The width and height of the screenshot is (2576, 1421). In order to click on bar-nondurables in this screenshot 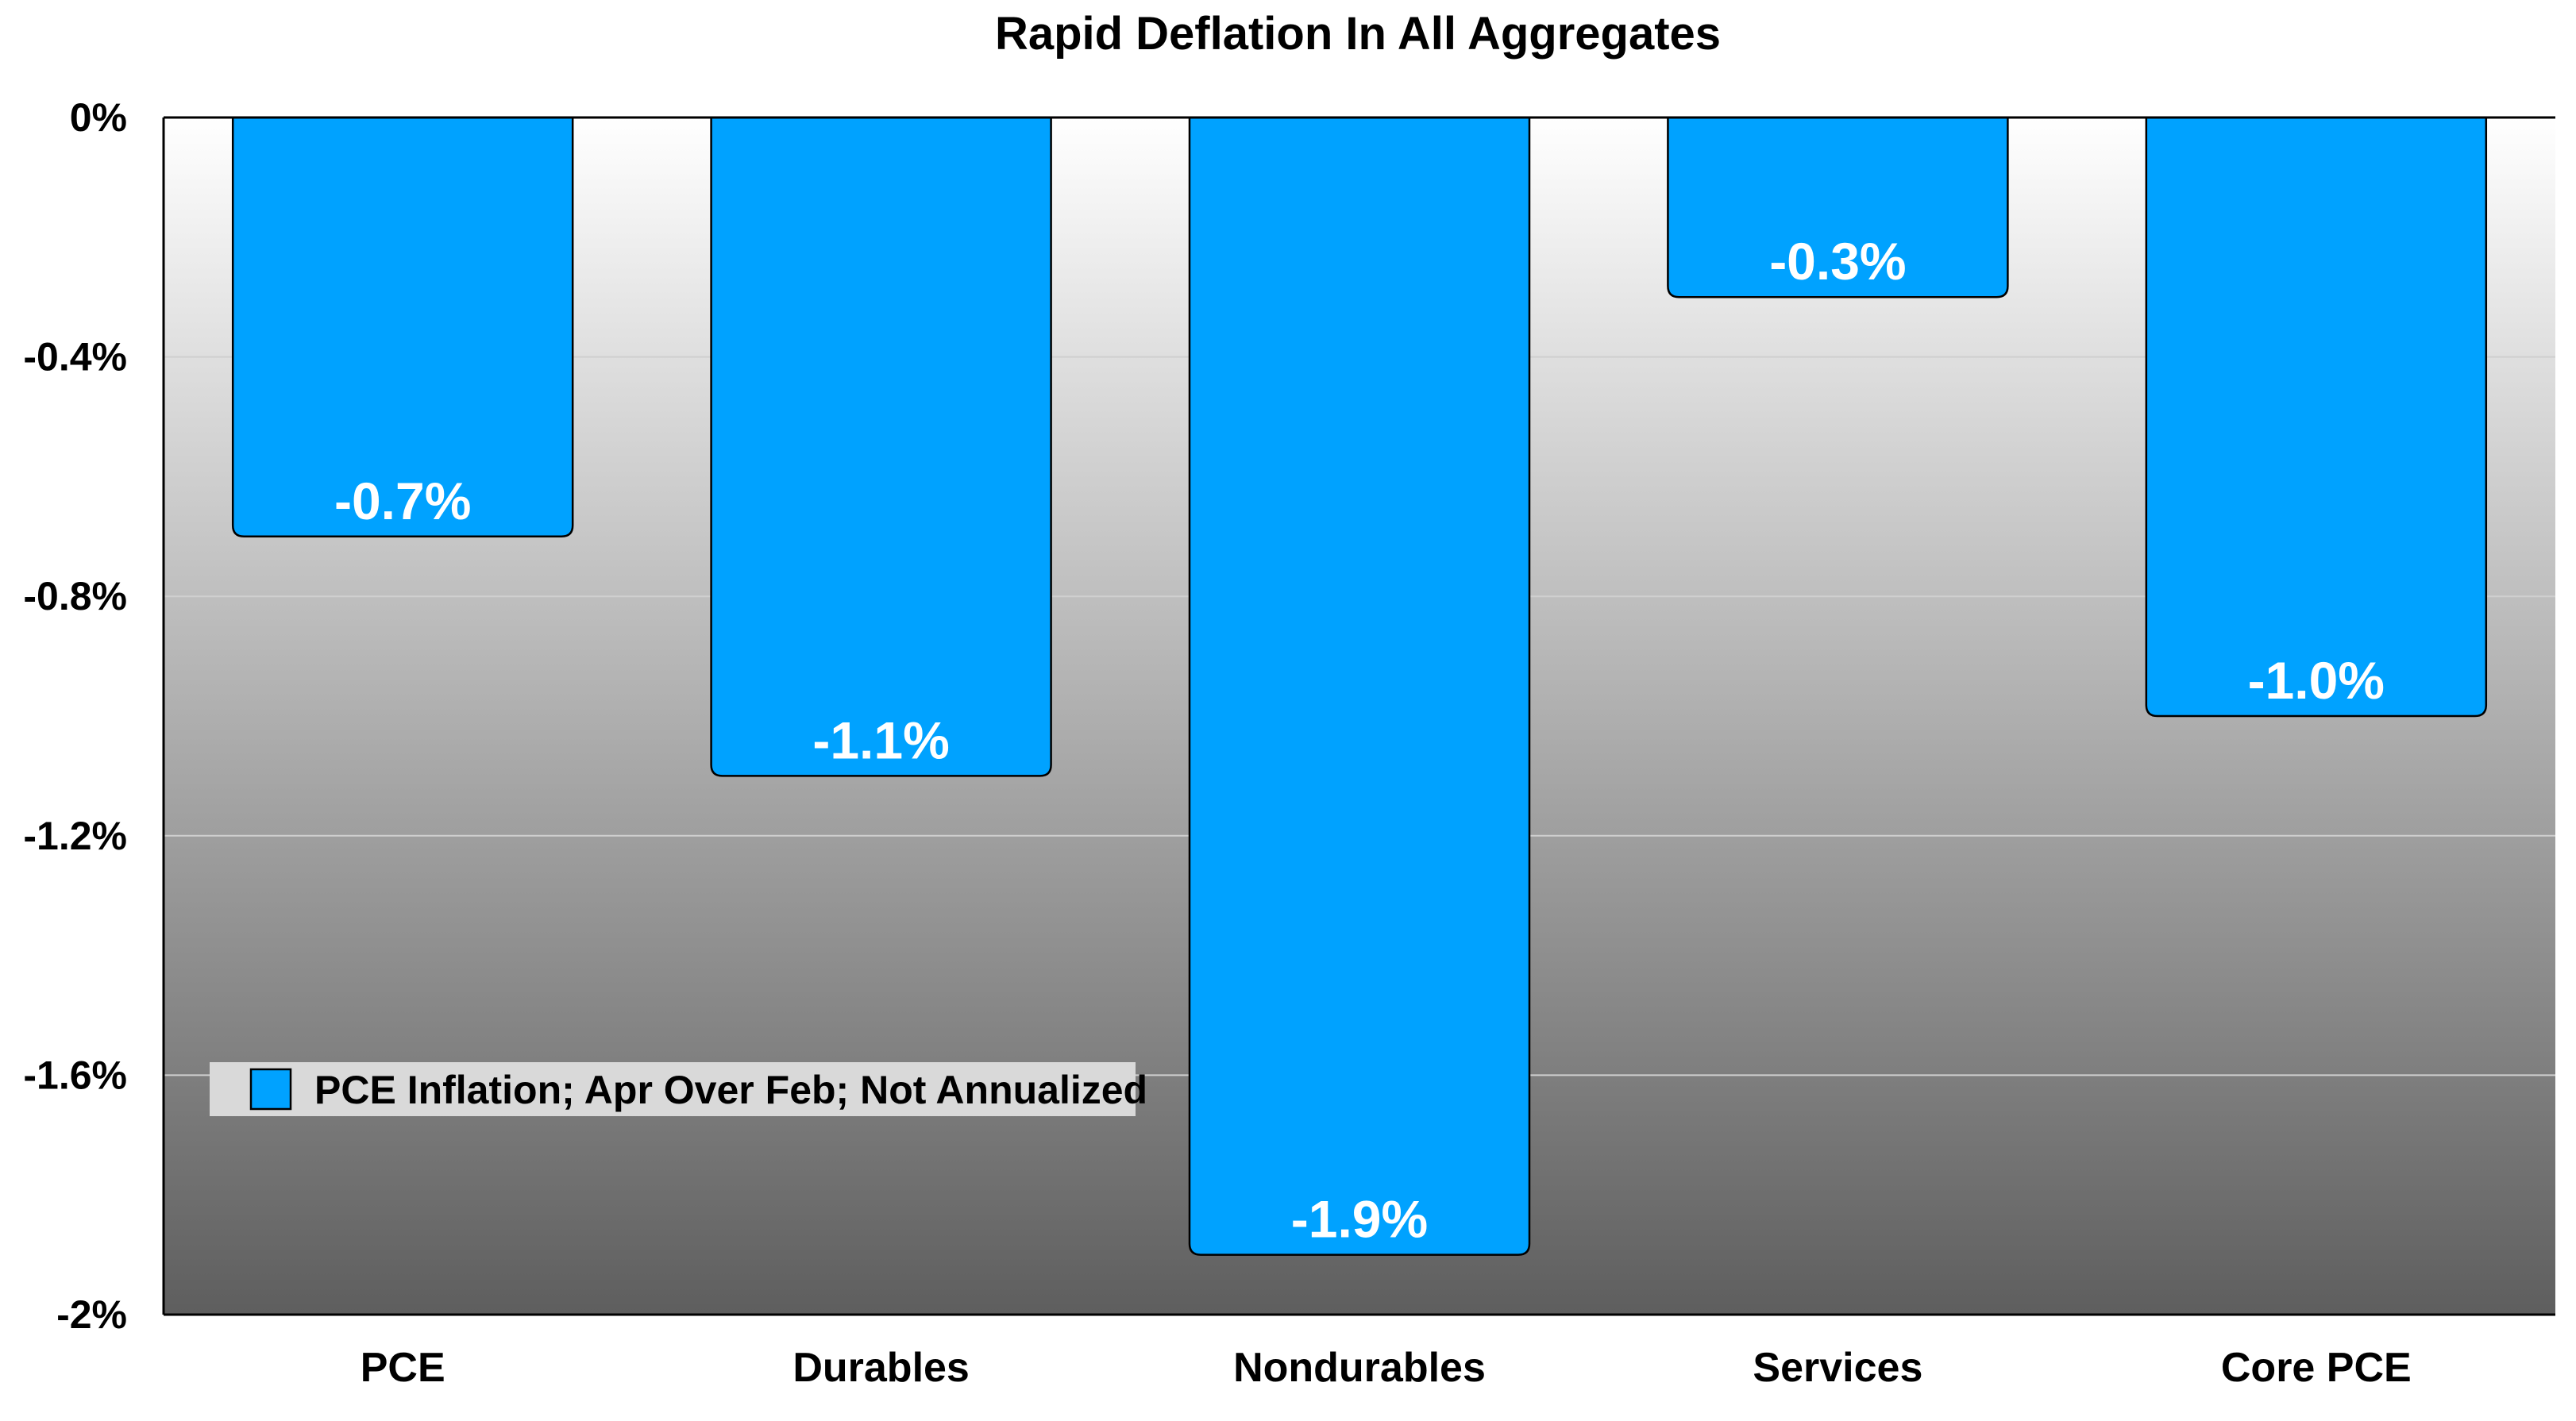, I will do `click(1359, 686)`.